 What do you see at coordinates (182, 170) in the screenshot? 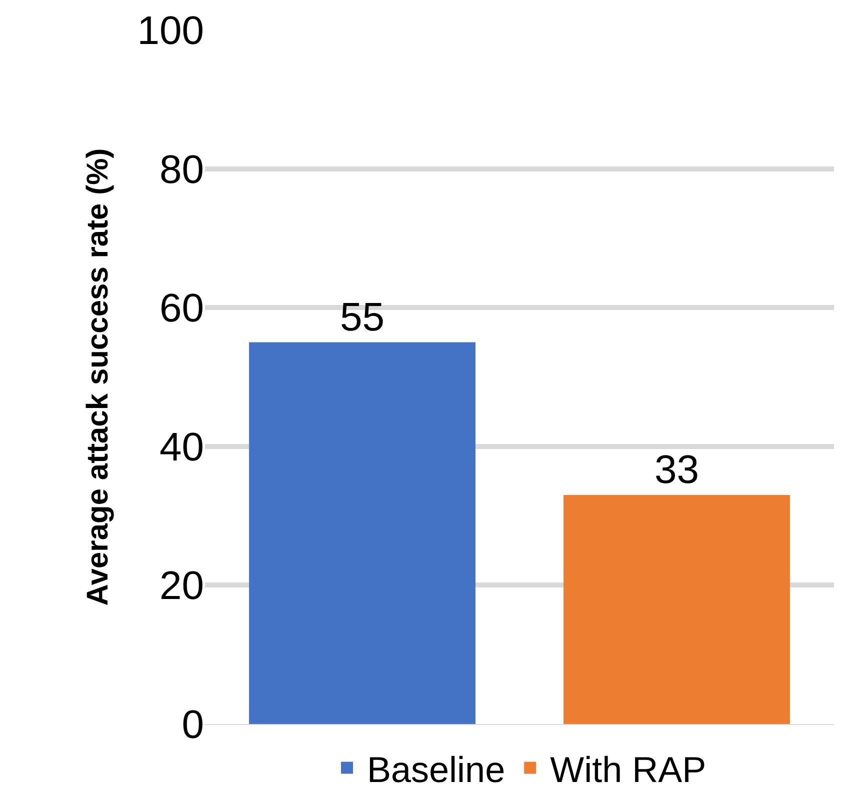
I see `y-tick-label: 80` at bounding box center [182, 170].